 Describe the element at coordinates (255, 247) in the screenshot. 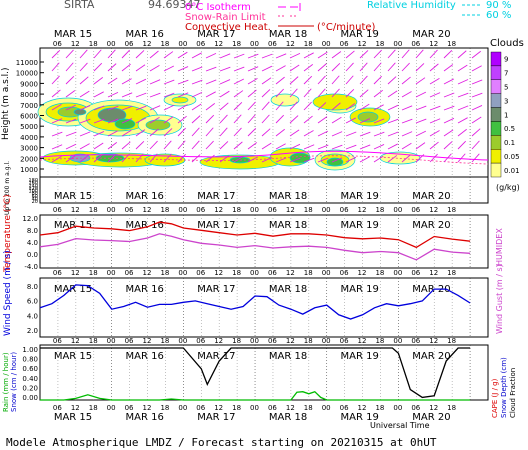

I see `series-humidex` at that location.